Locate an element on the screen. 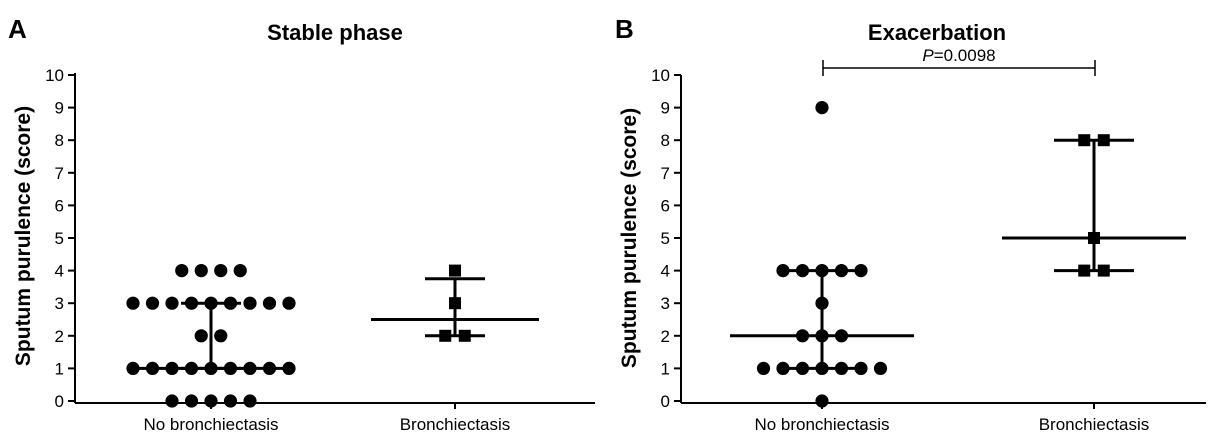  panel-a-y-ticks: 0 1 2 3 4 5 6 7 8 9 10 is located at coordinates (60, 238).